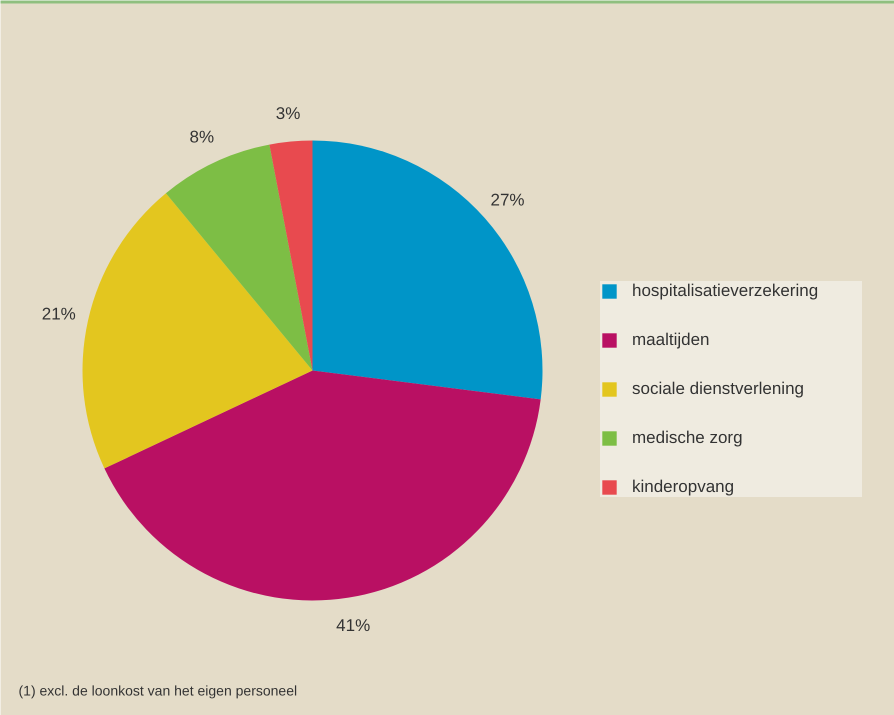 This screenshot has width=894, height=715. What do you see at coordinates (718, 389) in the screenshot?
I see `legend-label: sociale dienstverlening` at bounding box center [718, 389].